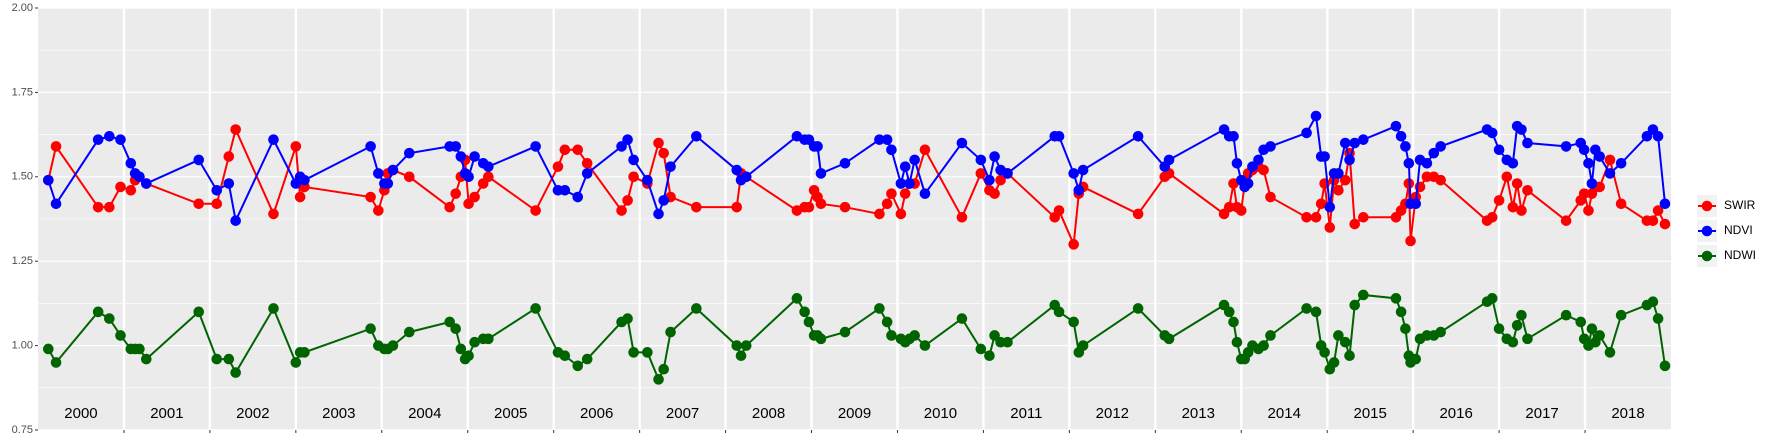 The image size is (1773, 442). I want to click on year-label: 2011, so click(1026, 413).